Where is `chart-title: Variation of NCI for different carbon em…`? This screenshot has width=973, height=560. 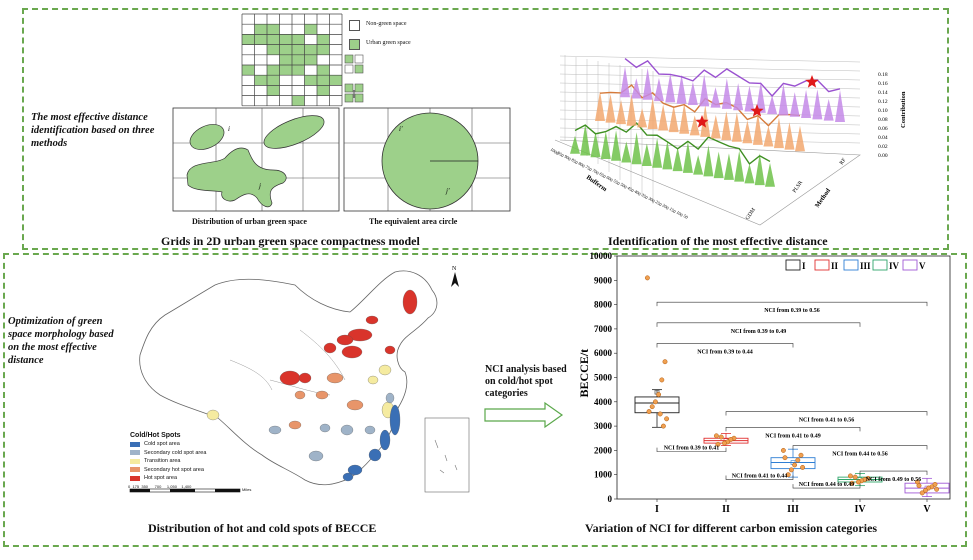
chart-title: Variation of NCI for different carbon em… is located at coordinates (731, 528).